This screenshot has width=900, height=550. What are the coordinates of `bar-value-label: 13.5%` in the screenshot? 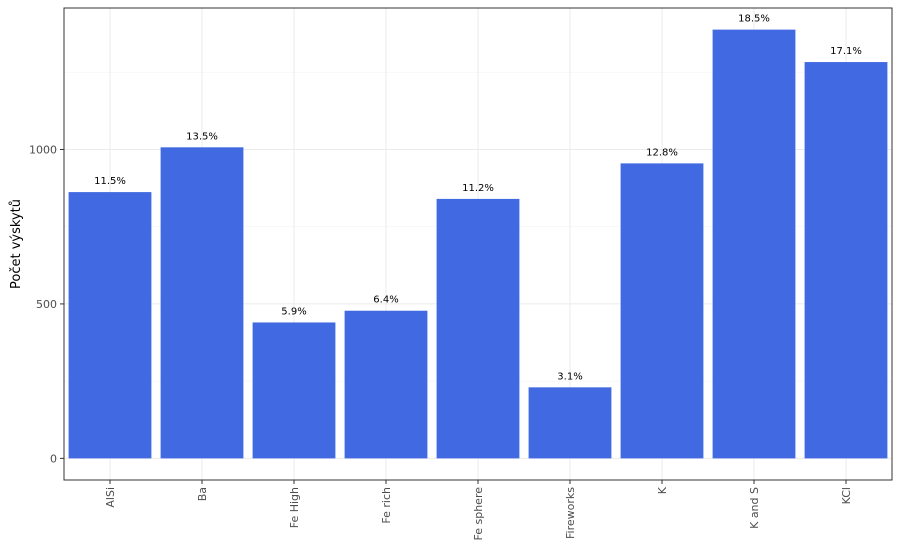 It's located at (202, 136).